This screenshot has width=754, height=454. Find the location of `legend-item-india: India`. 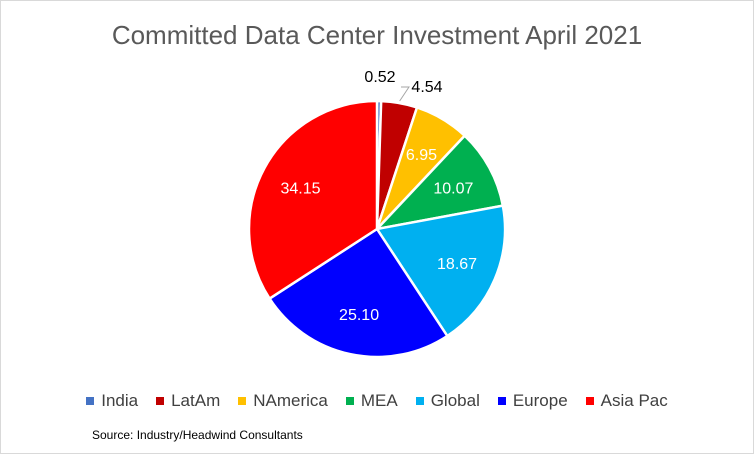

legend-item-india: India is located at coordinates (112, 401).